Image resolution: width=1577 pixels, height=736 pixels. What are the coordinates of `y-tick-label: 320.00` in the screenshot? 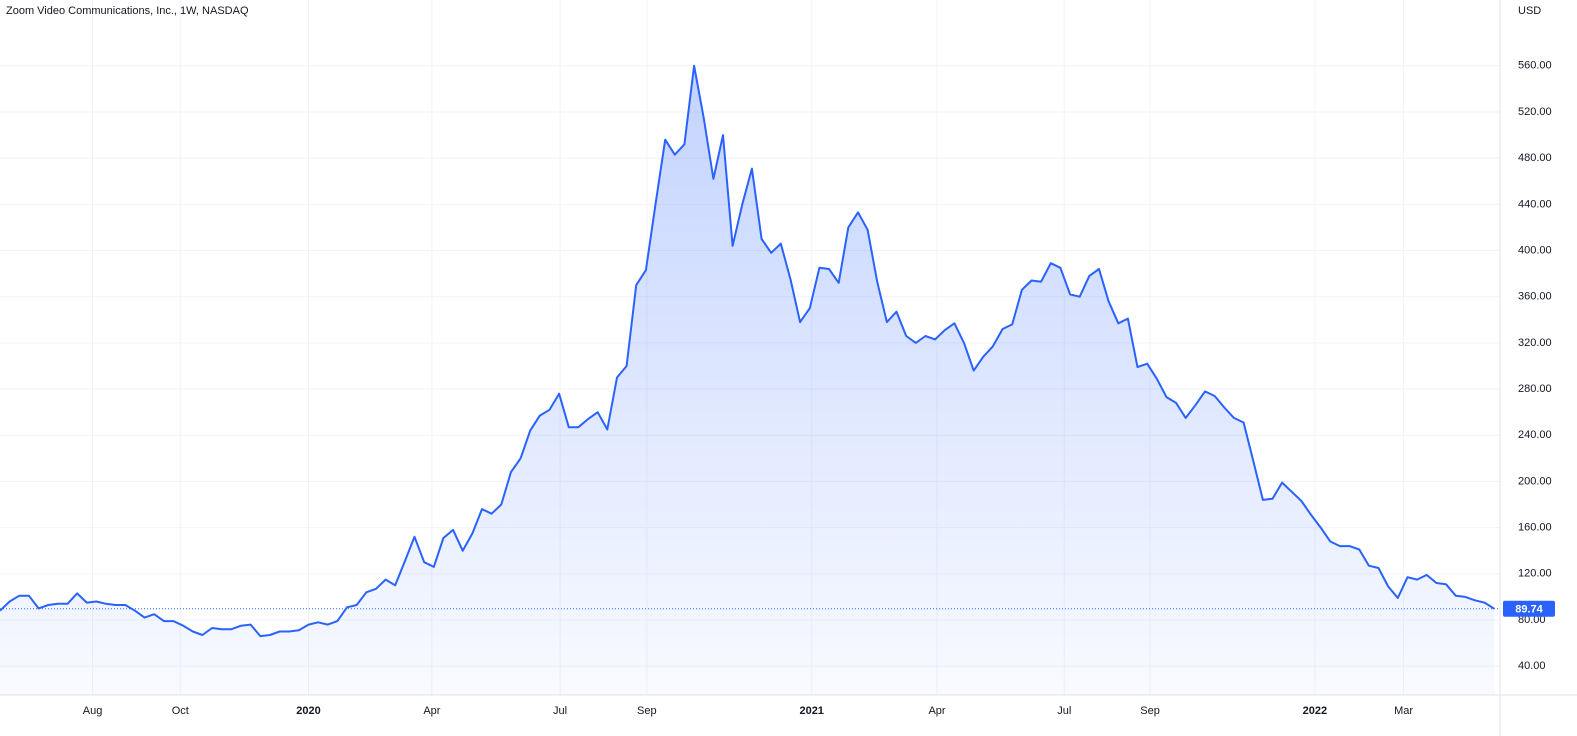 It's located at (1535, 343).